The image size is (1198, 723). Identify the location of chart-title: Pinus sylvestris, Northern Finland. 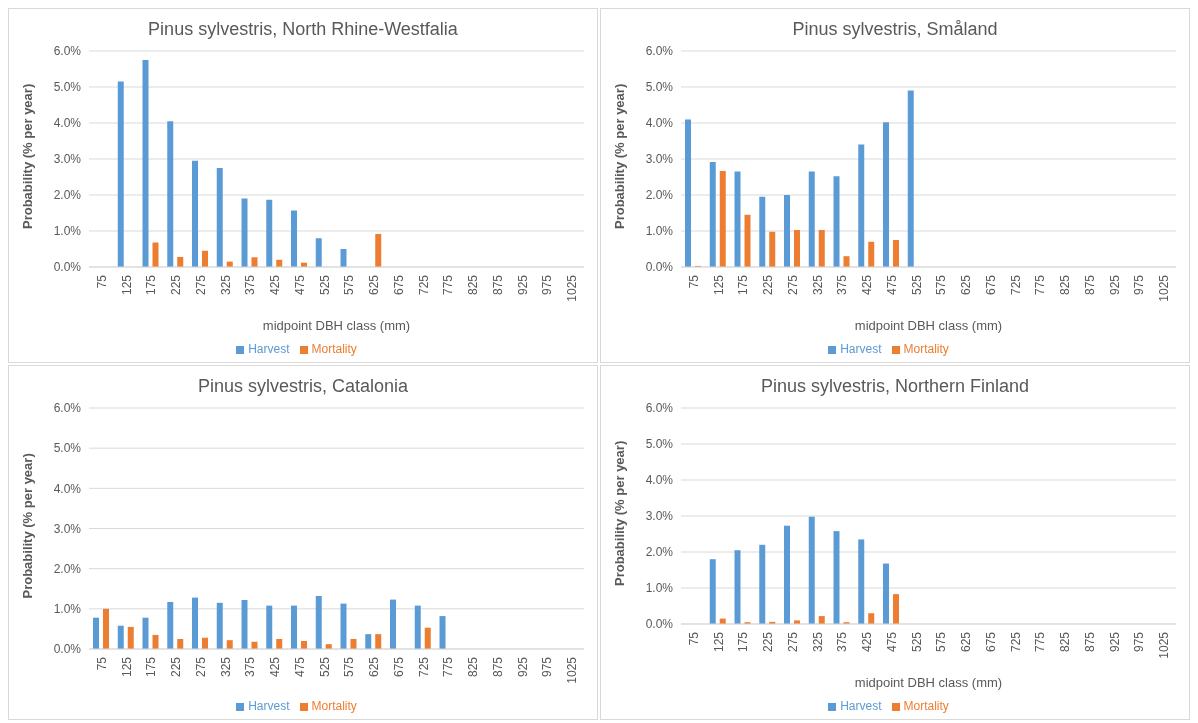
(895, 387).